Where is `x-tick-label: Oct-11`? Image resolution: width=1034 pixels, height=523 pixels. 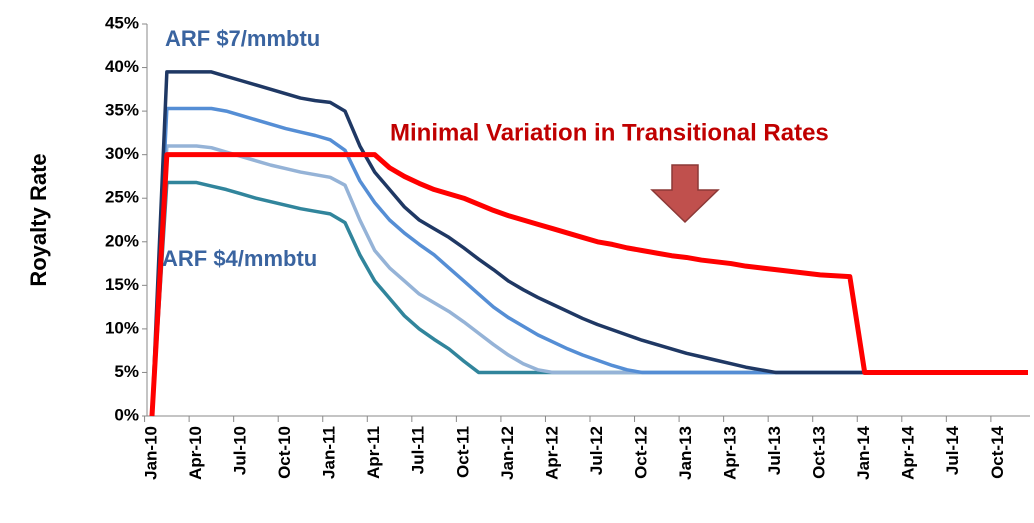
x-tick-label: Oct-11 is located at coordinates (462, 452).